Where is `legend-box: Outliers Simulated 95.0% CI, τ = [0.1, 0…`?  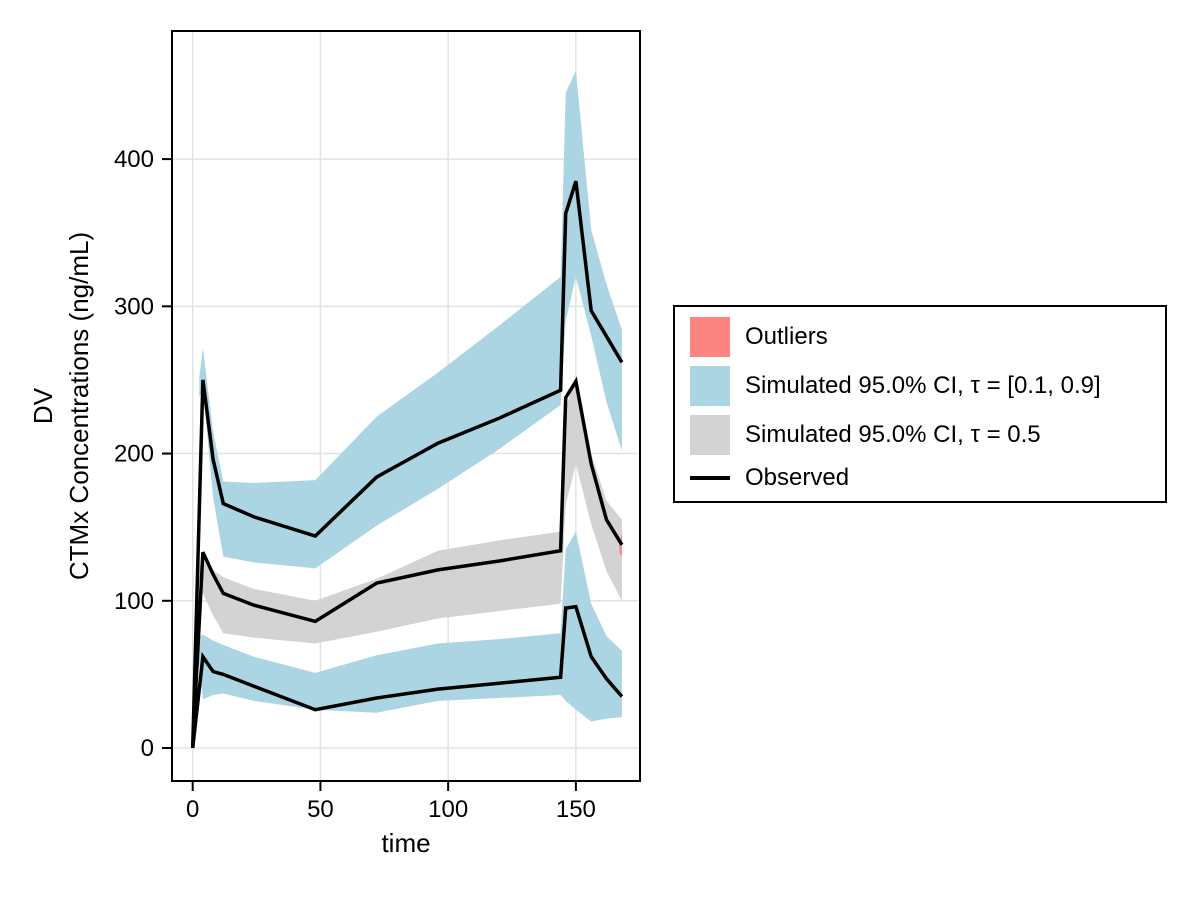
legend-box: Outliers Simulated 95.0% CI, τ = [0.1, 0… is located at coordinates (920, 404).